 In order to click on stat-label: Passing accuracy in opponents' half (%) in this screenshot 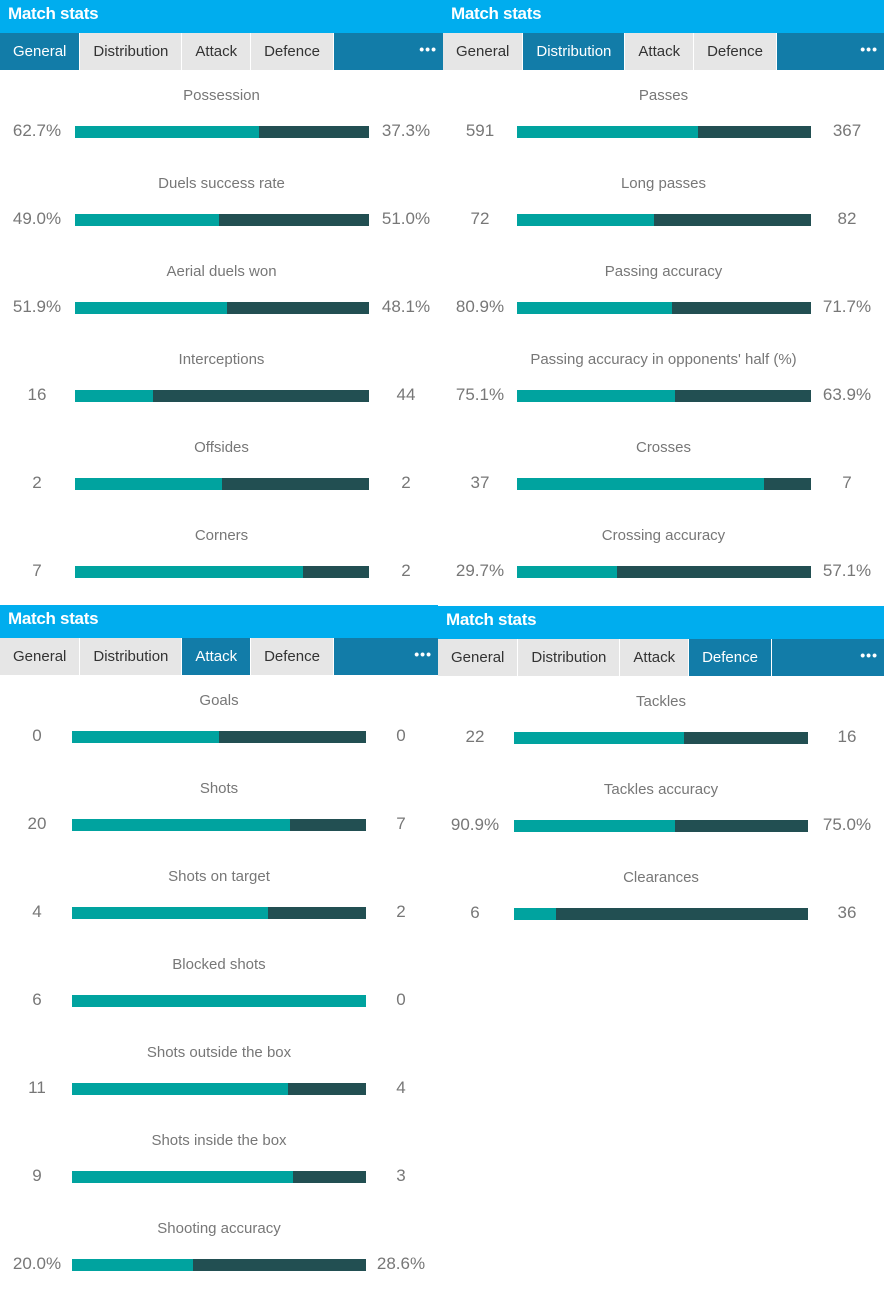, I will do `click(663, 359)`.